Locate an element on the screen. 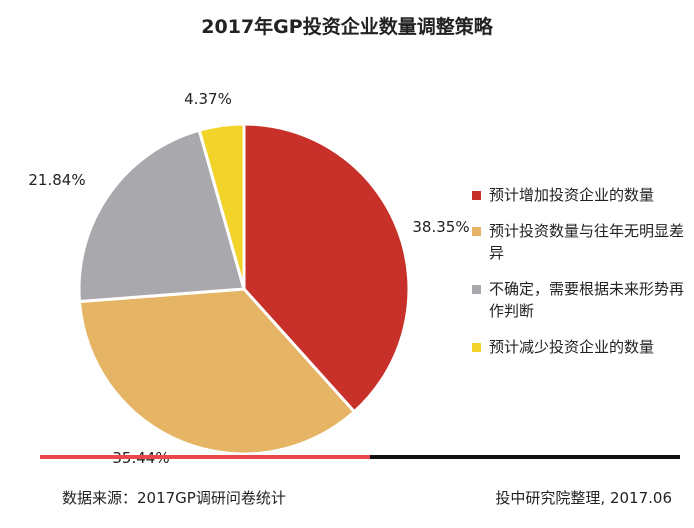  footer-divider-right is located at coordinates (525, 457).